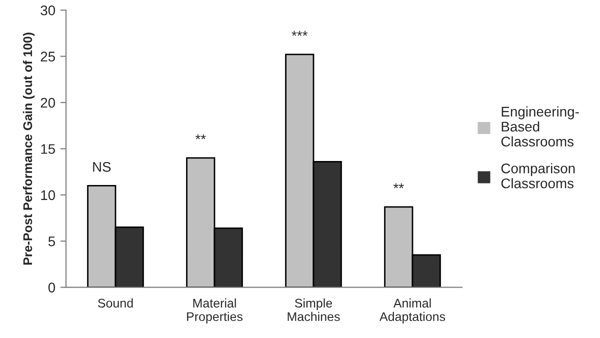 This screenshot has height=338, width=600. What do you see at coordinates (48, 195) in the screenshot?
I see `y-tick-label: 10` at bounding box center [48, 195].